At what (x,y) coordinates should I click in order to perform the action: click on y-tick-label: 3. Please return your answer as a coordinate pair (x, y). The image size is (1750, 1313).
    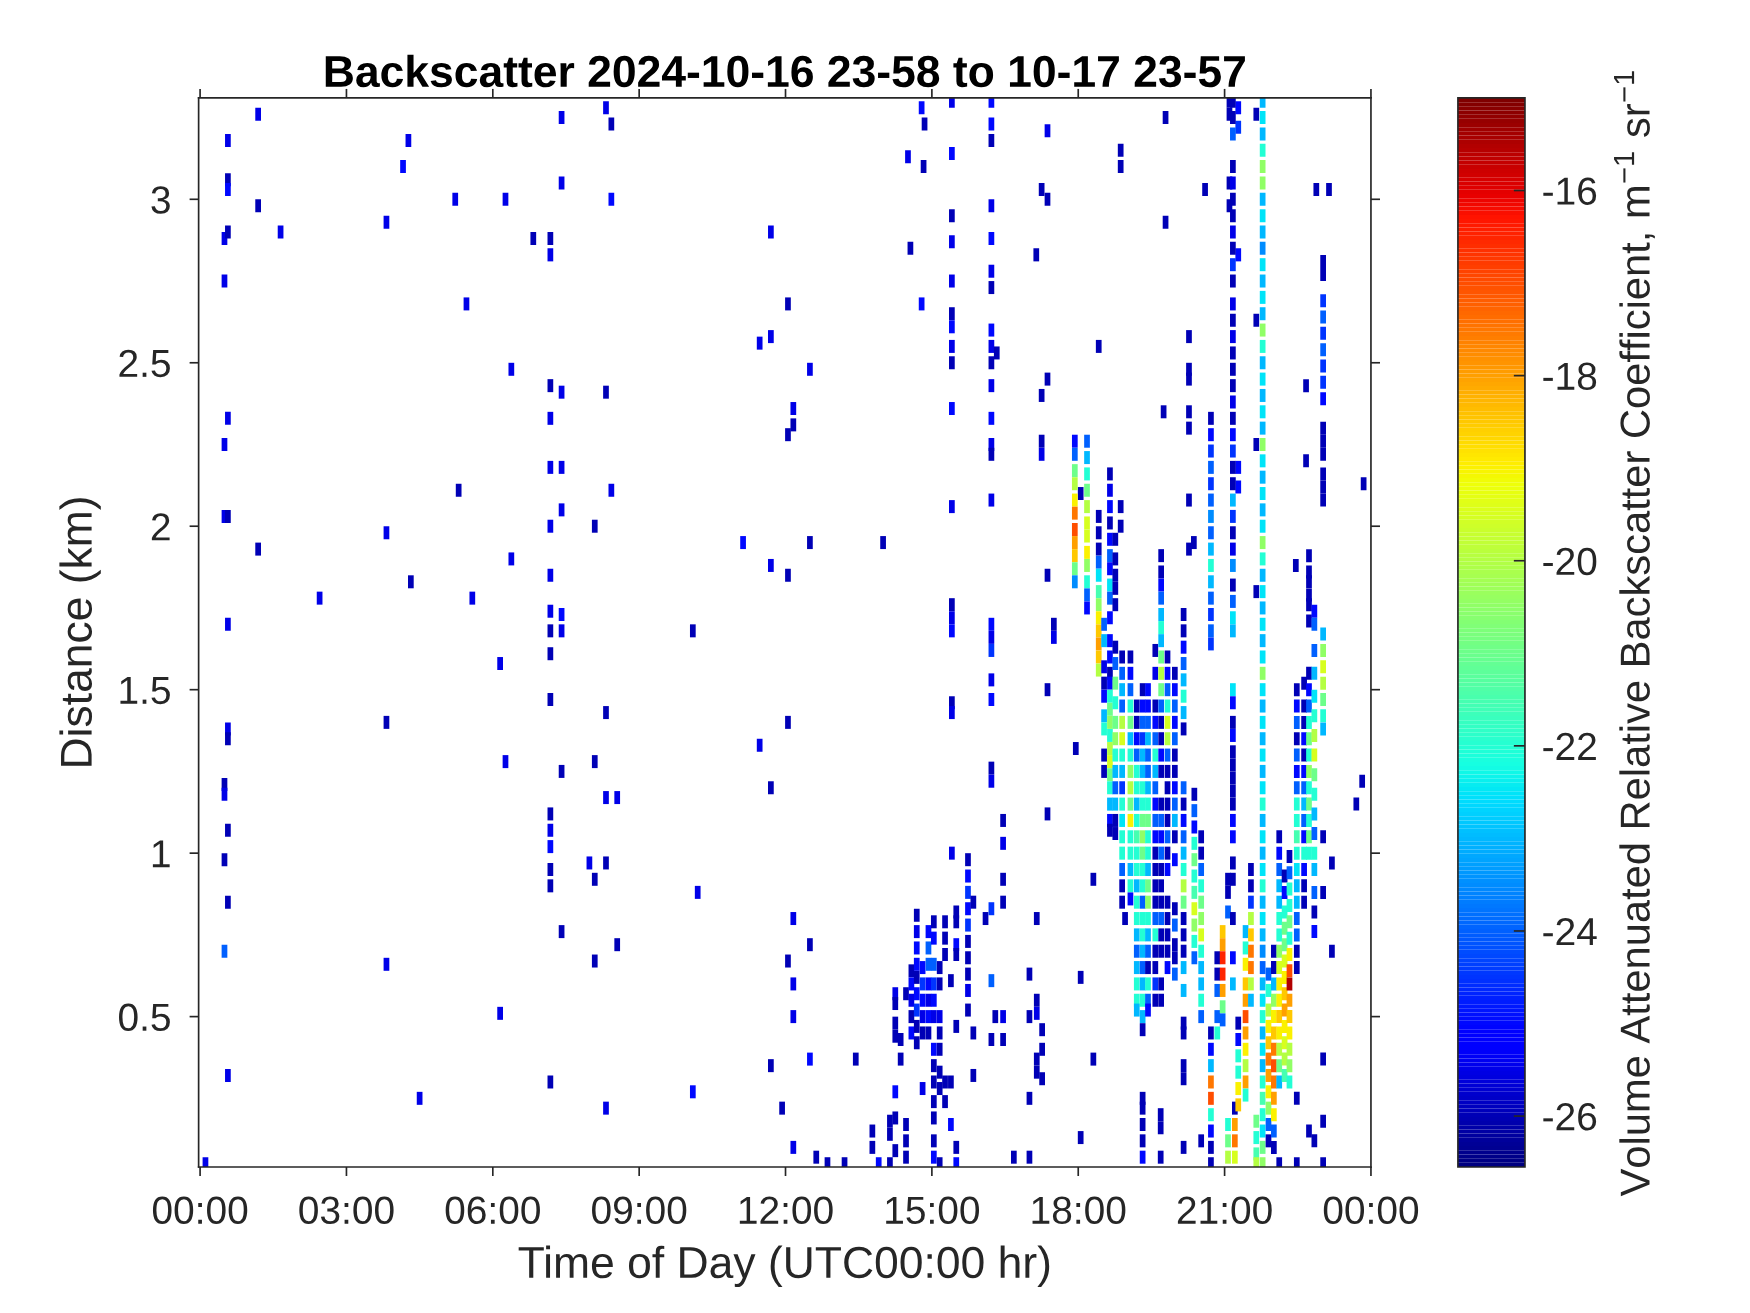
    Looking at the image, I should click on (160, 200).